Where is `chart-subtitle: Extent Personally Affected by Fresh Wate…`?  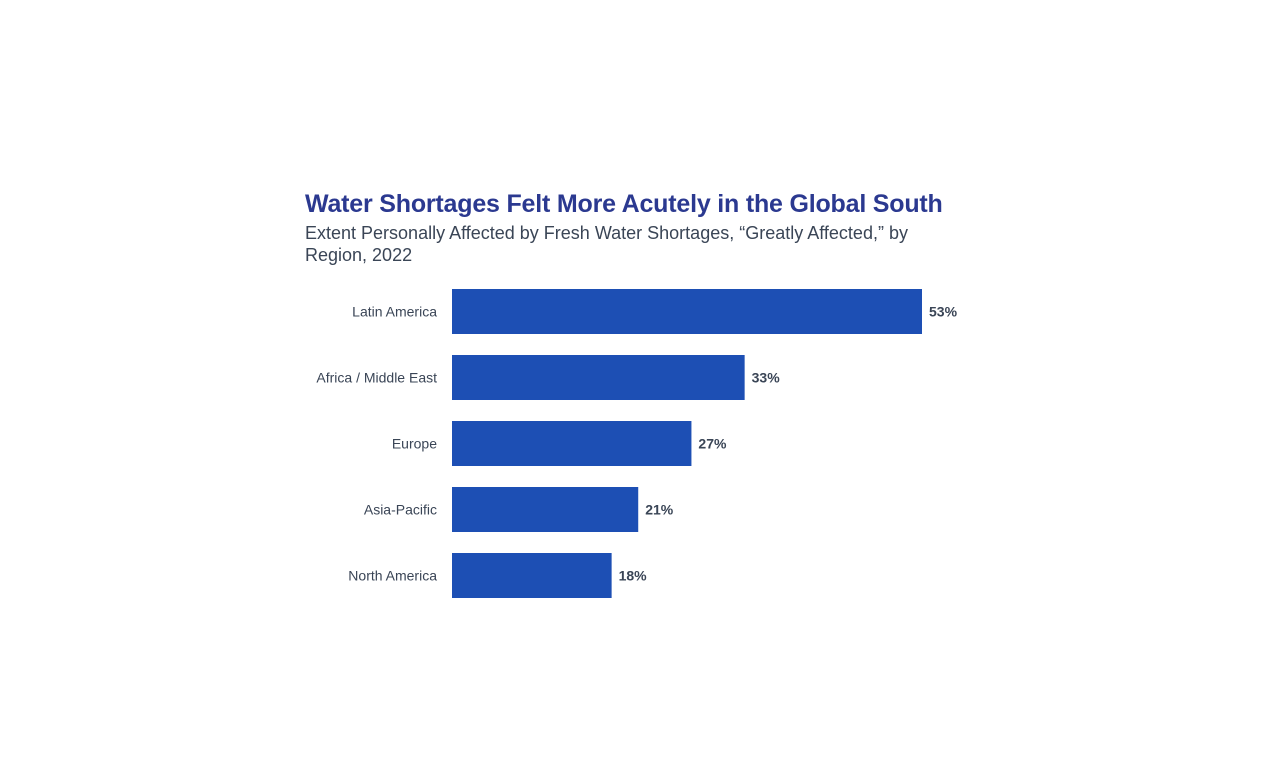 chart-subtitle: Extent Personally Affected by Fresh Wate… is located at coordinates (606, 244).